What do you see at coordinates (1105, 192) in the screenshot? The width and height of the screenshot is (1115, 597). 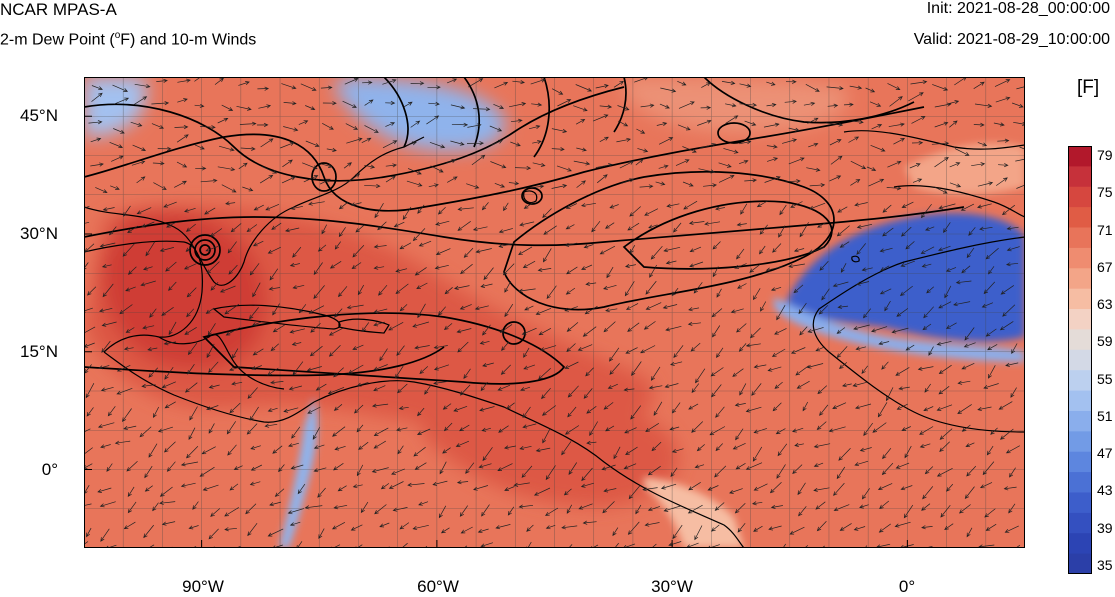 I see `colorbar-label: 75` at bounding box center [1105, 192].